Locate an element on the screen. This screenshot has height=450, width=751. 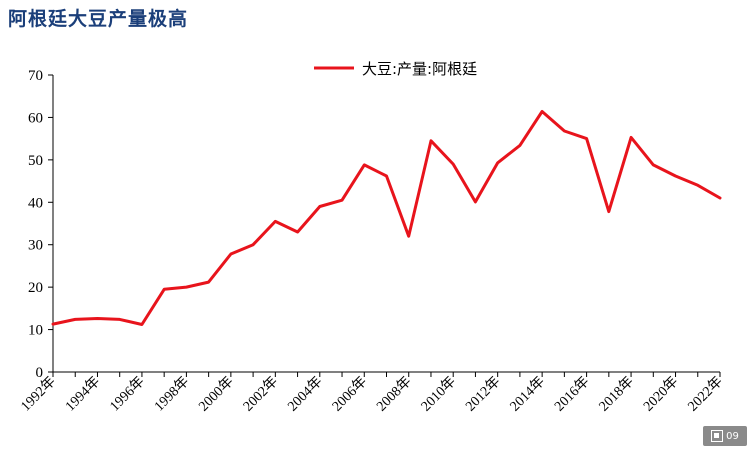
x-tick-label: 2020年 is located at coordinates (660, 394).